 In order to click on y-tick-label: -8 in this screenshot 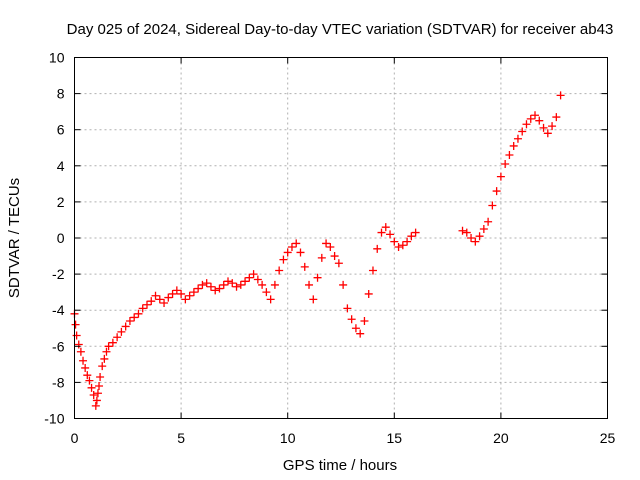, I will do `click(58, 382)`.